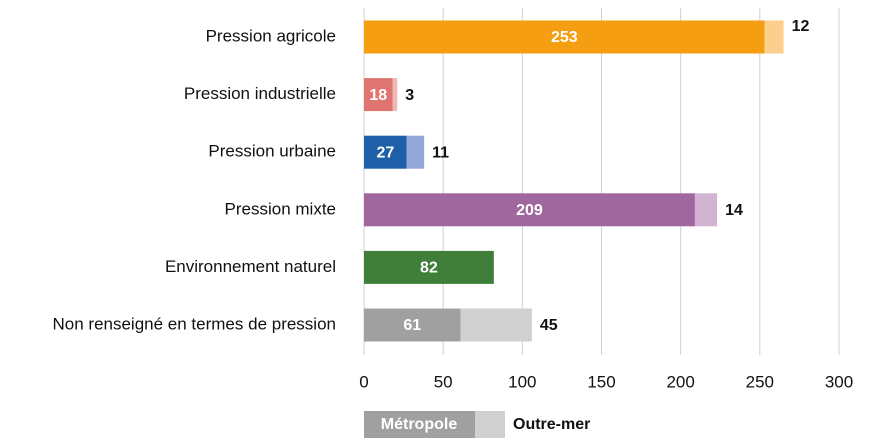 The height and width of the screenshot is (446, 875). What do you see at coordinates (839, 381) in the screenshot?
I see `x-tick-label: 300` at bounding box center [839, 381].